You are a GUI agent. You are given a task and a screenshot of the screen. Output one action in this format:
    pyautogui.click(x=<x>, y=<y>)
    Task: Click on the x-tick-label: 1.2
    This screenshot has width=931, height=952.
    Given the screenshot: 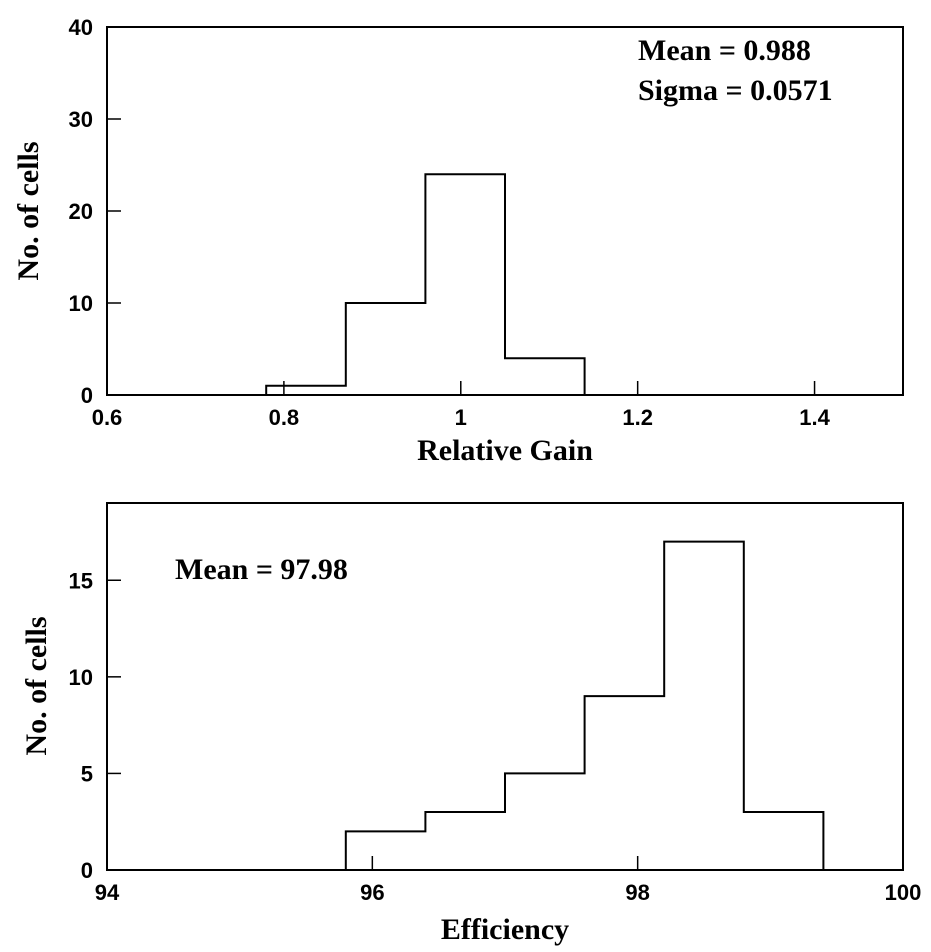 What is the action you would take?
    pyautogui.click(x=637, y=417)
    